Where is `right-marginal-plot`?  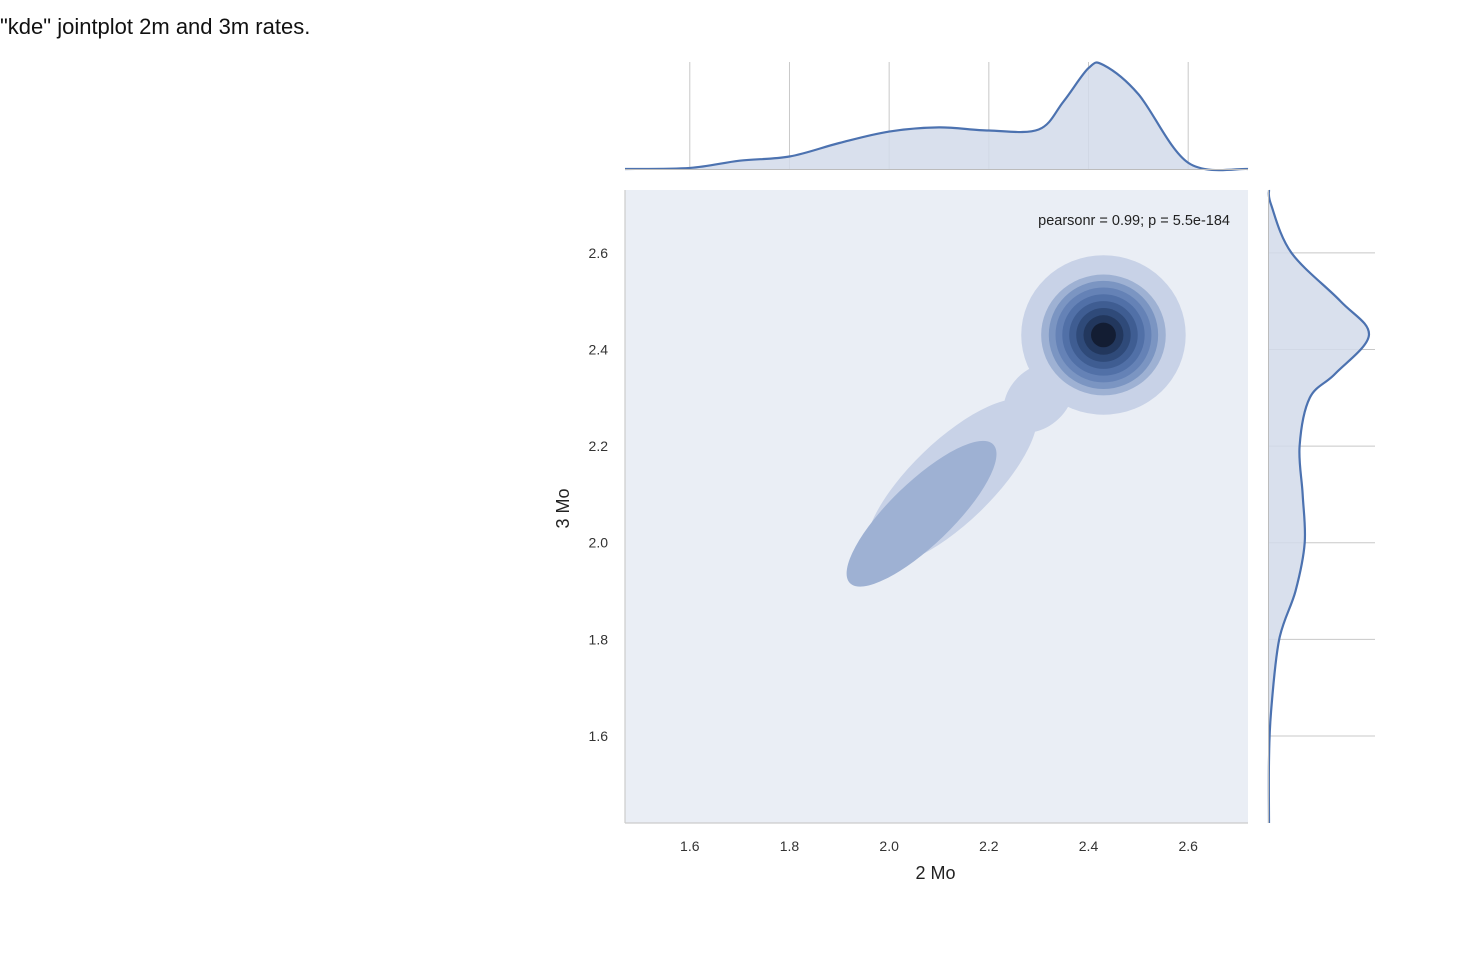 right-marginal-plot is located at coordinates (1321, 506).